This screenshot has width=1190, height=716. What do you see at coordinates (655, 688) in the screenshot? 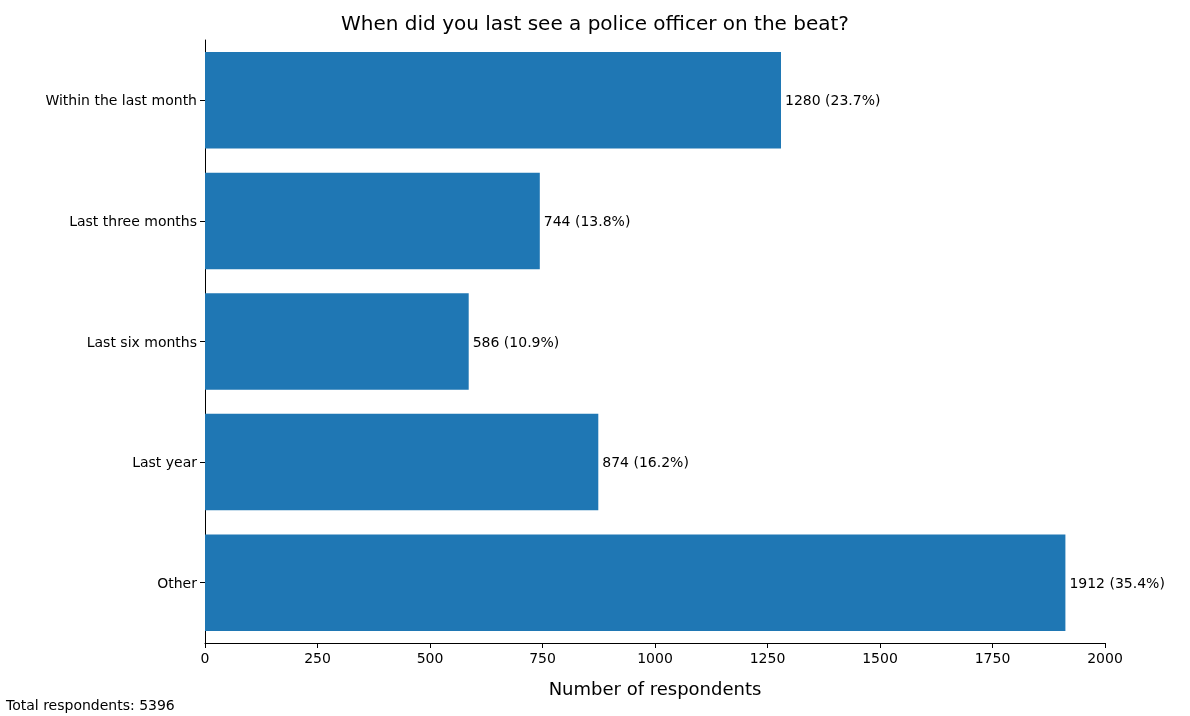
I see `x-axis-title: Number of respondents` at bounding box center [655, 688].